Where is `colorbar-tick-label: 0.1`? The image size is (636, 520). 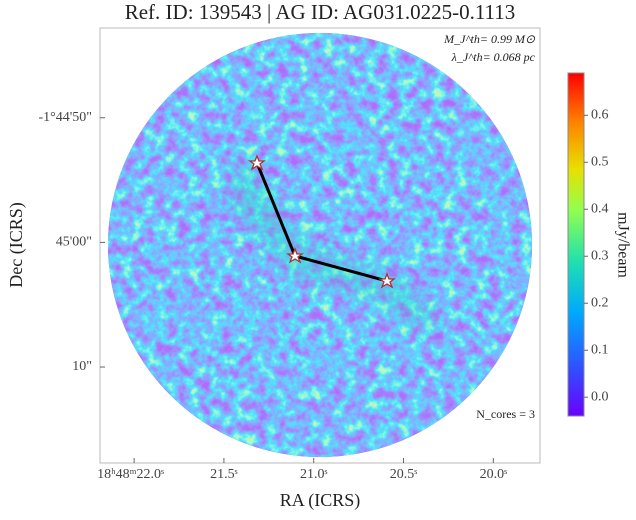 colorbar-tick-label: 0.1 is located at coordinates (600, 349).